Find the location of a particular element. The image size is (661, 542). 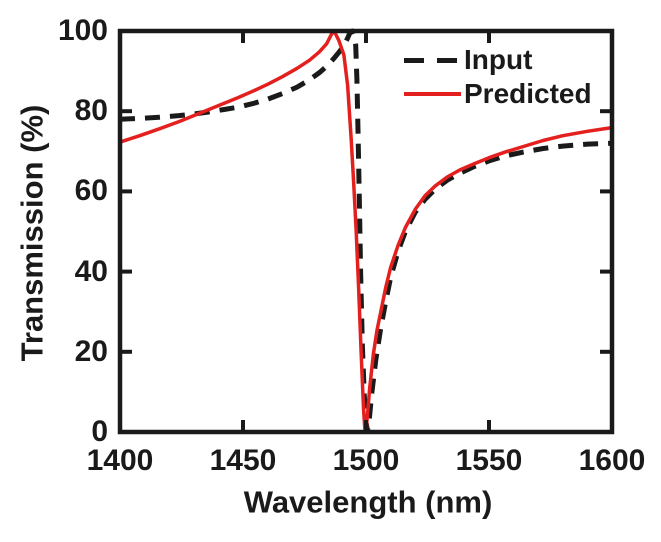

predicted-solid-line-sample is located at coordinates (432, 94).